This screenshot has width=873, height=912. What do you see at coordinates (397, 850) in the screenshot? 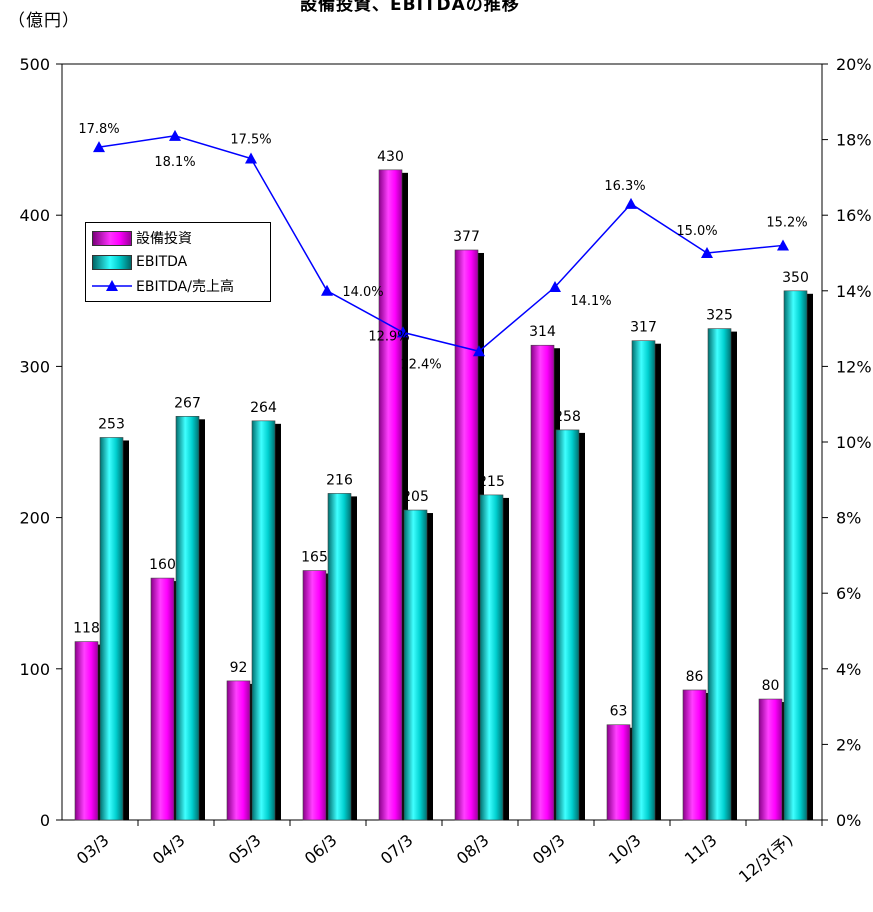
I see `x-axis-category-label: 07/3` at bounding box center [397, 850].